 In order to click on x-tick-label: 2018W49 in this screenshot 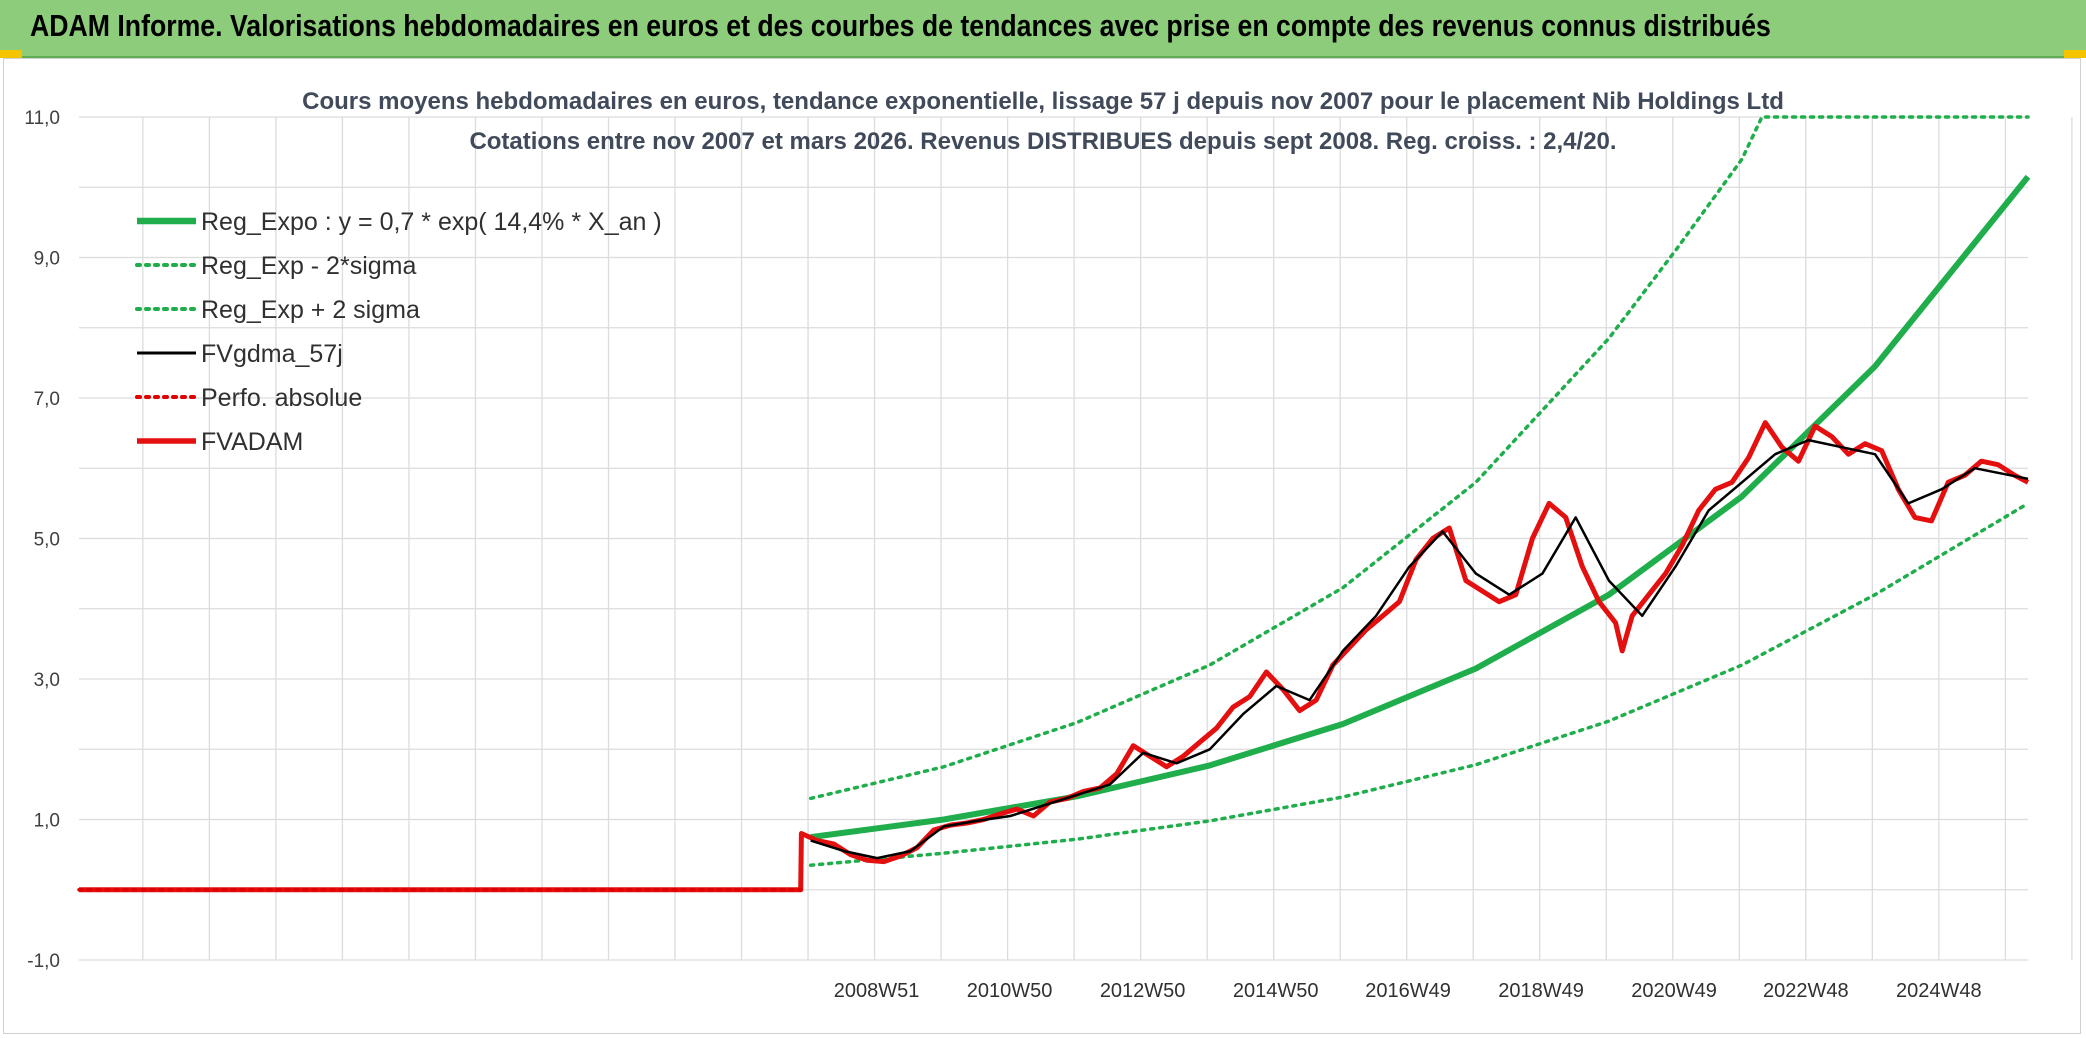, I will do `click(1541, 991)`.